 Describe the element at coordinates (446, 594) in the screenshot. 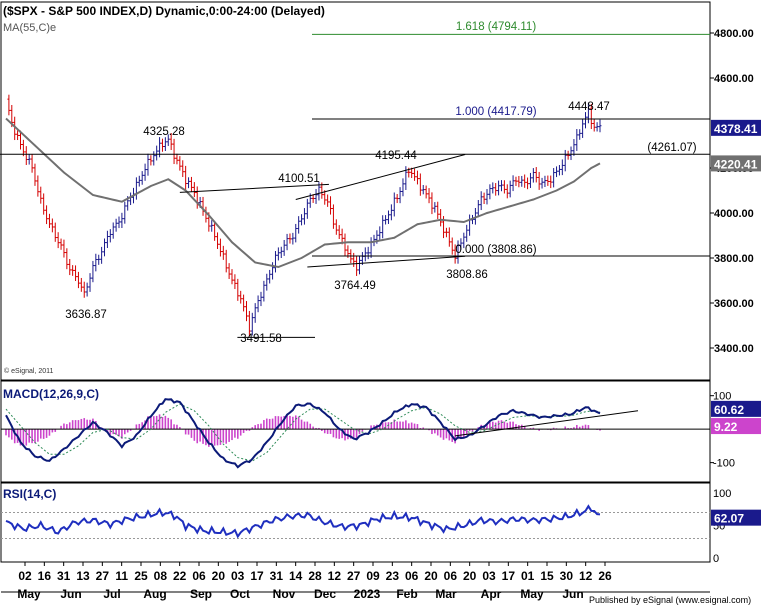

I see `x-month-label: Mar` at that location.